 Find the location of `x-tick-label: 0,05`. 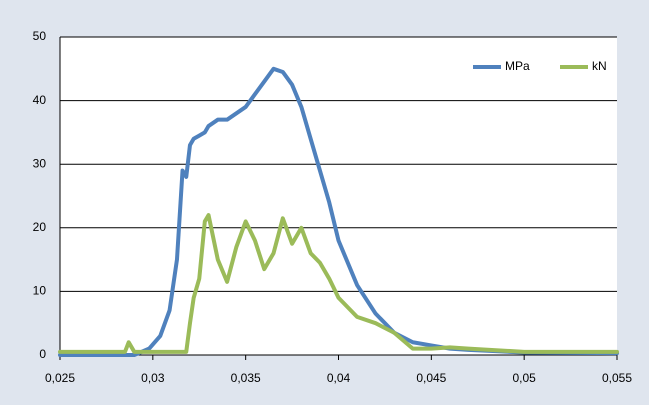

x-tick-label: 0,05 is located at coordinates (524, 378).